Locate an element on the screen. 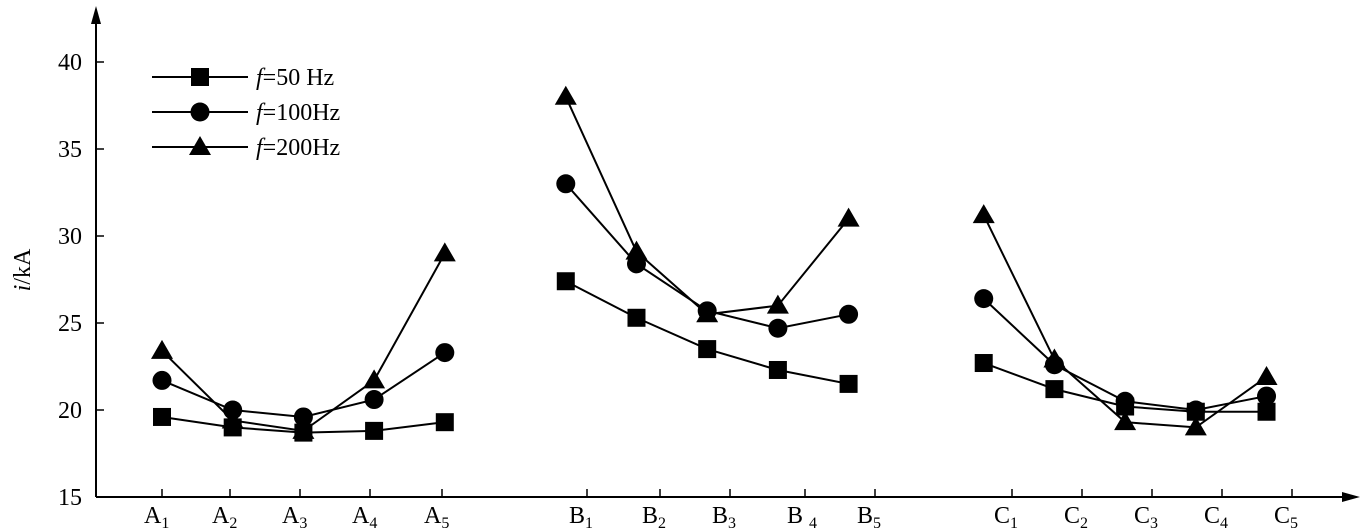 The height and width of the screenshot is (530, 1371). y-tick-label: 15 is located at coordinates (70, 498).